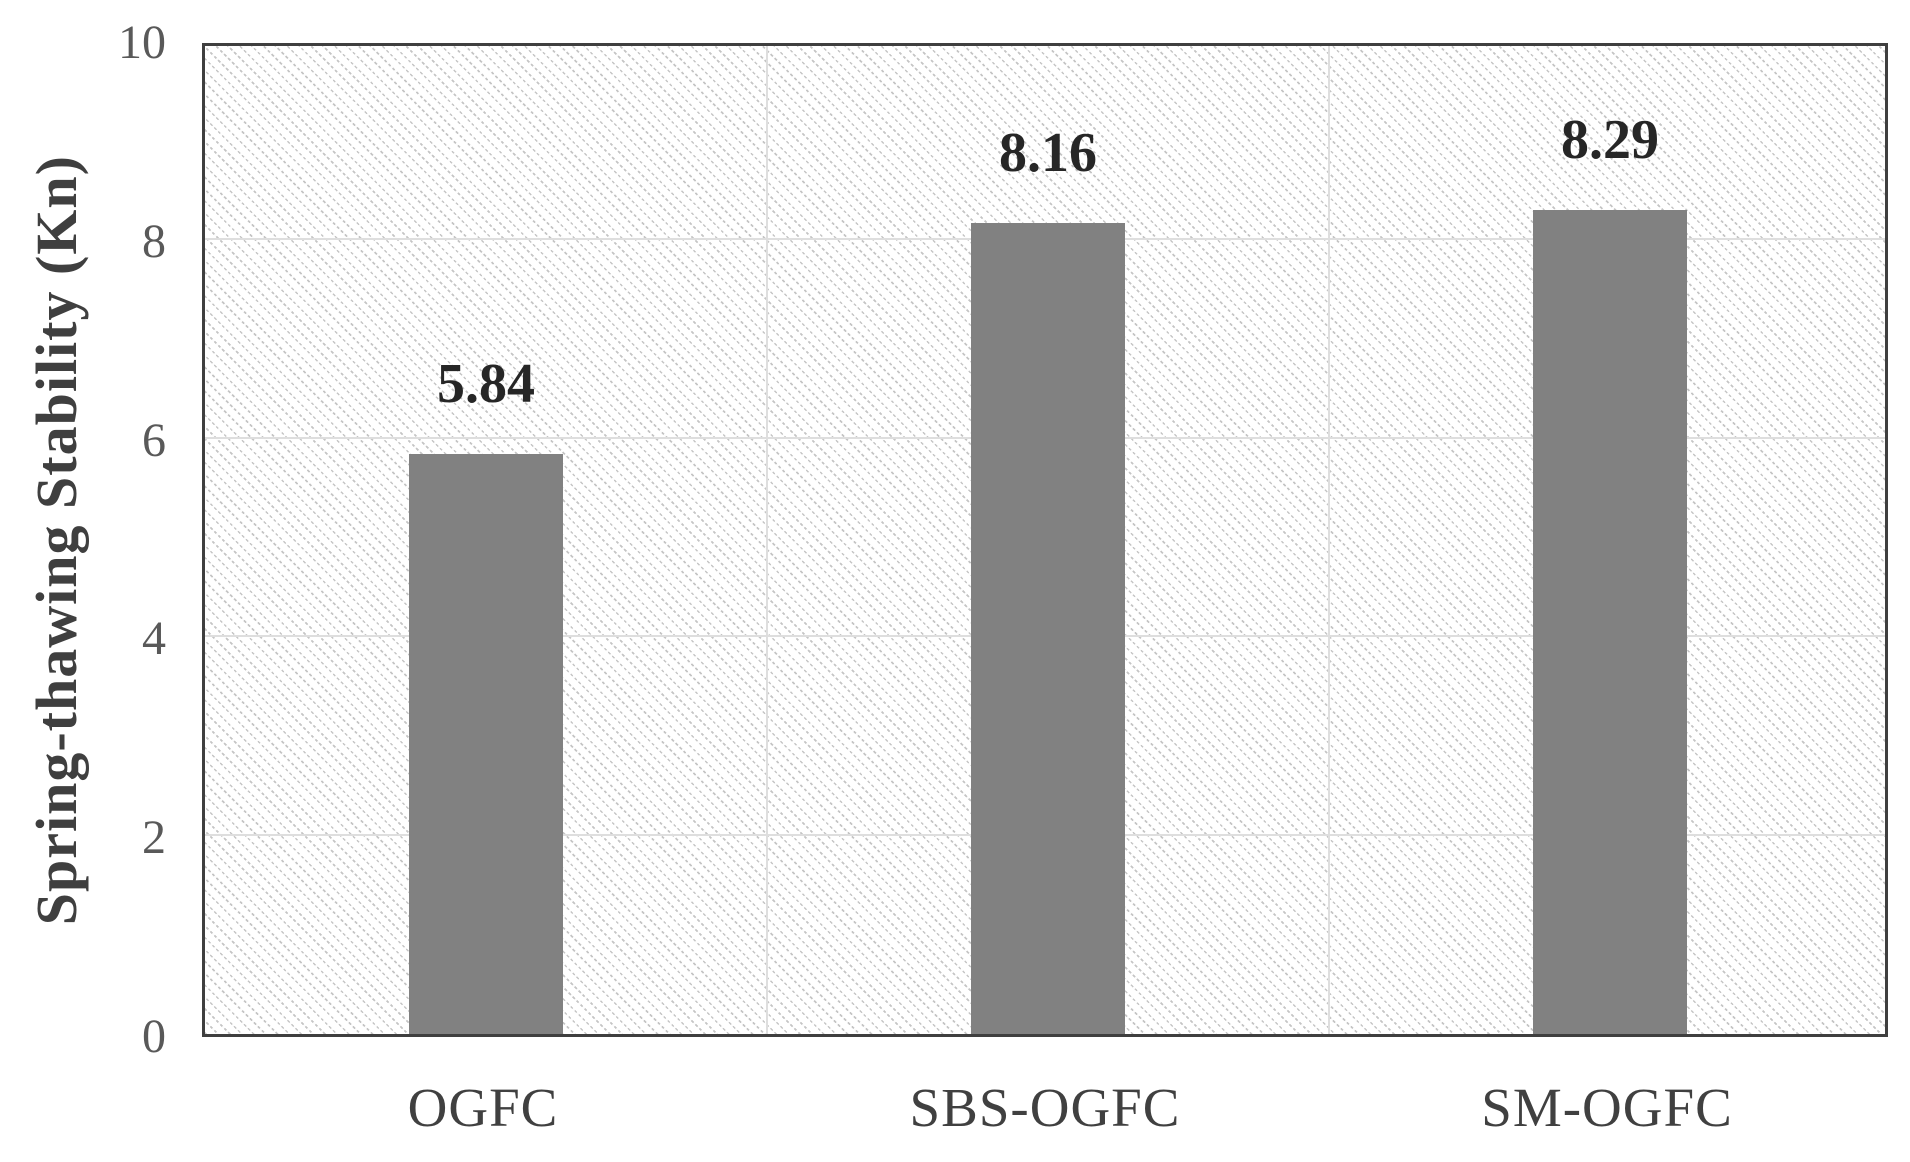 This screenshot has height=1162, width=1910. Describe the element at coordinates (56, 540) in the screenshot. I see `y-axis-title: Spring-thawing Stability (Kn)` at that location.